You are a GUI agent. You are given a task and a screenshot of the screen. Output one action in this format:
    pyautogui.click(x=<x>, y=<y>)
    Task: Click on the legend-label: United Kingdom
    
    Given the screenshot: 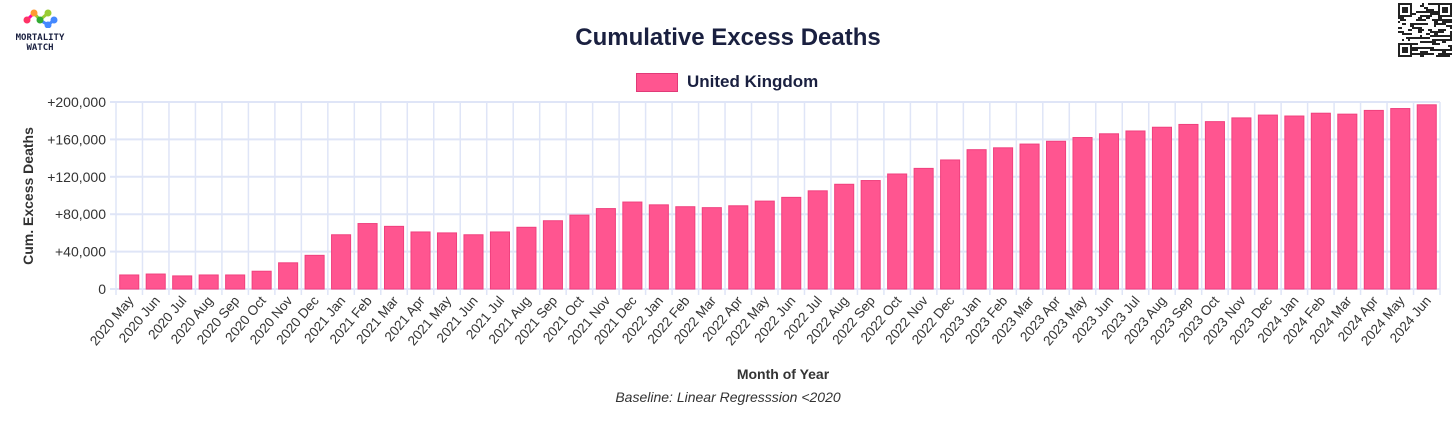 What is the action you would take?
    pyautogui.click(x=753, y=81)
    